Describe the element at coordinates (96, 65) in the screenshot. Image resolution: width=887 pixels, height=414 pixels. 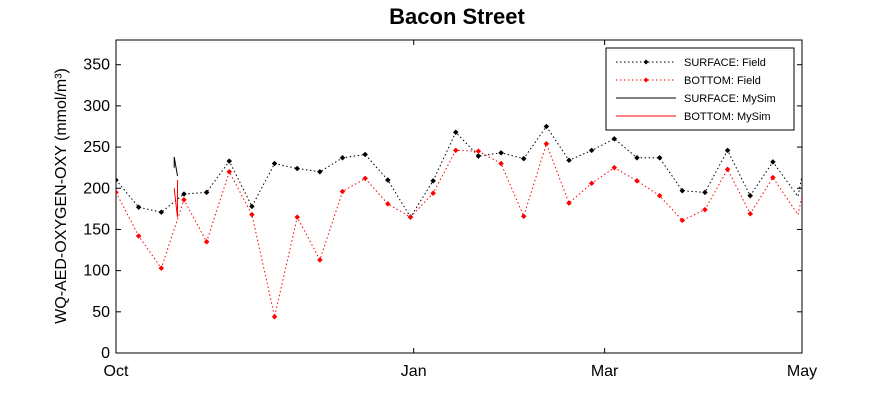
I see `y-tick-label: 350` at that location.